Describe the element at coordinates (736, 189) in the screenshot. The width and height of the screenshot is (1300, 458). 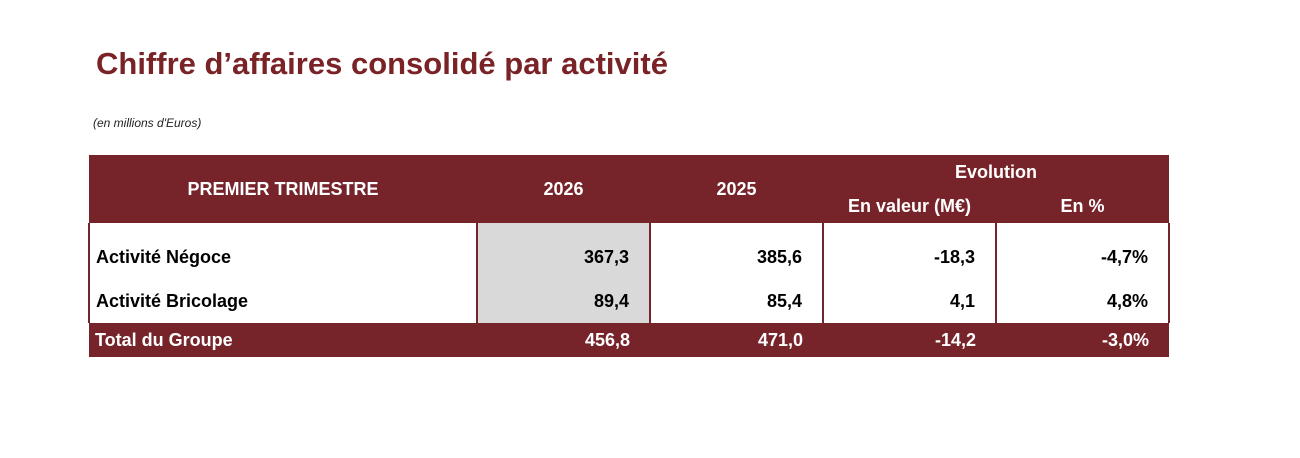
I see `header-year-previous: 2025` at that location.